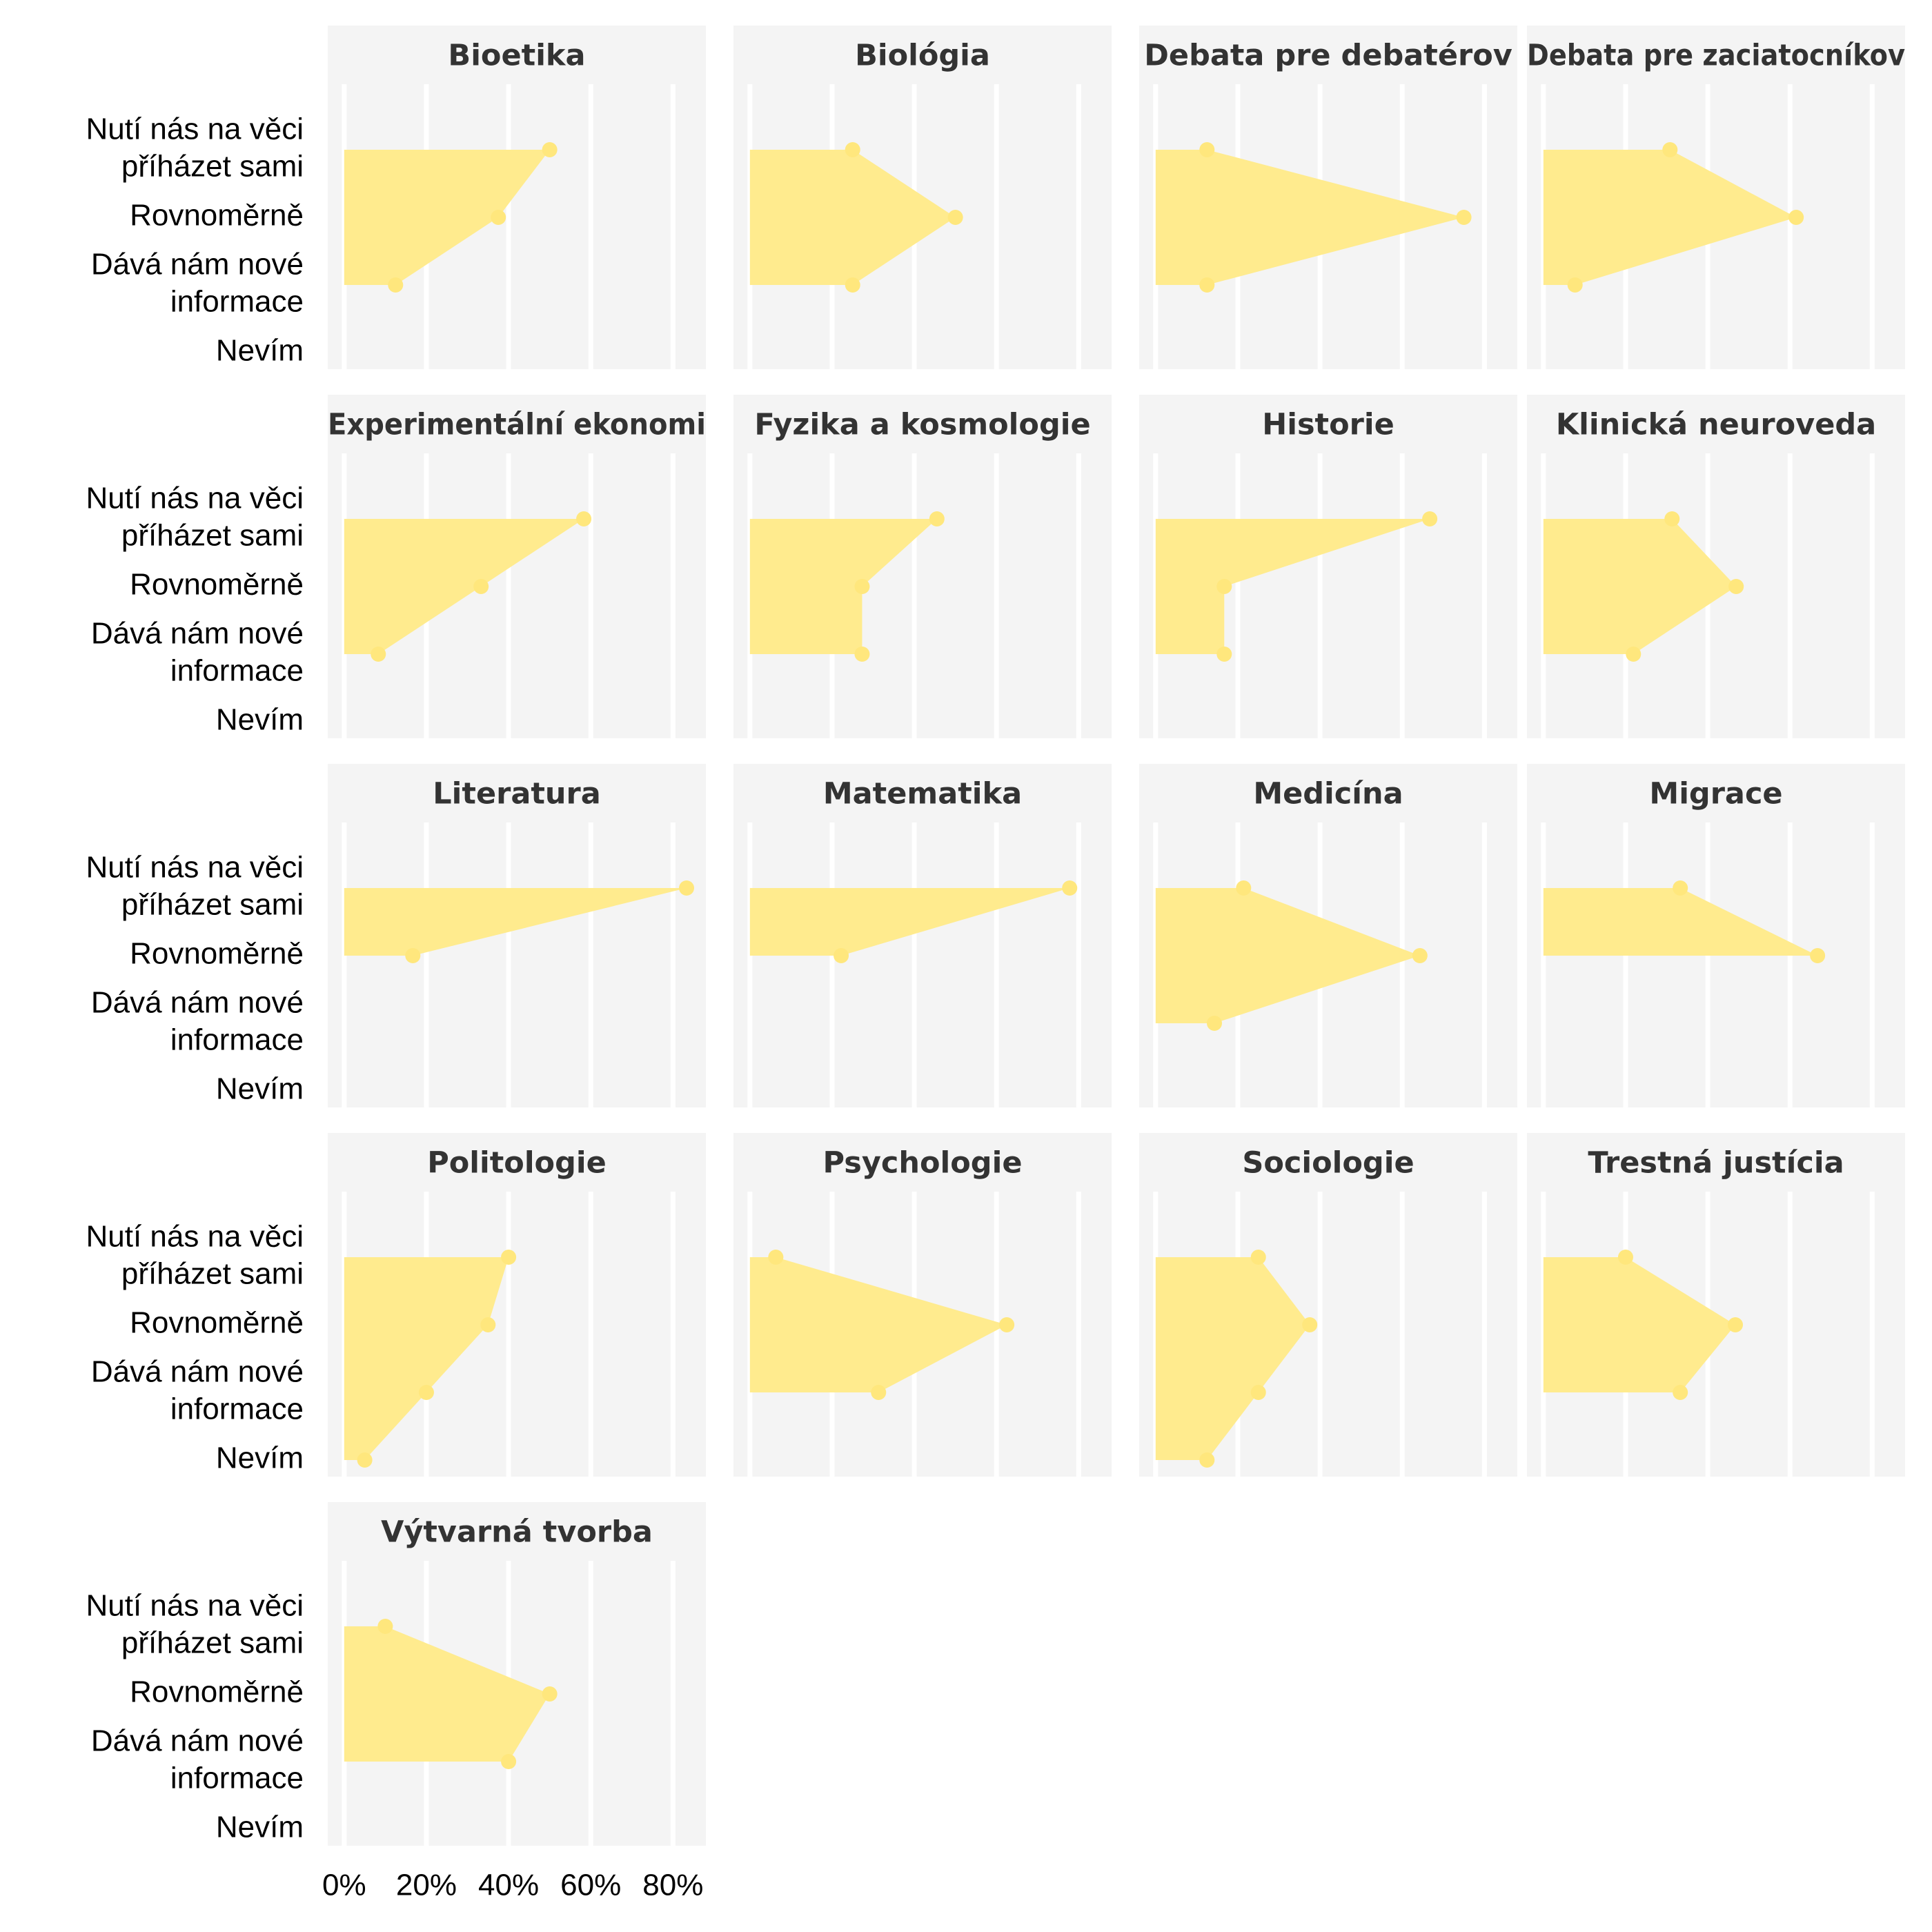  What do you see at coordinates (1328, 794) in the screenshot?
I see `facet-title: Medicína` at bounding box center [1328, 794].